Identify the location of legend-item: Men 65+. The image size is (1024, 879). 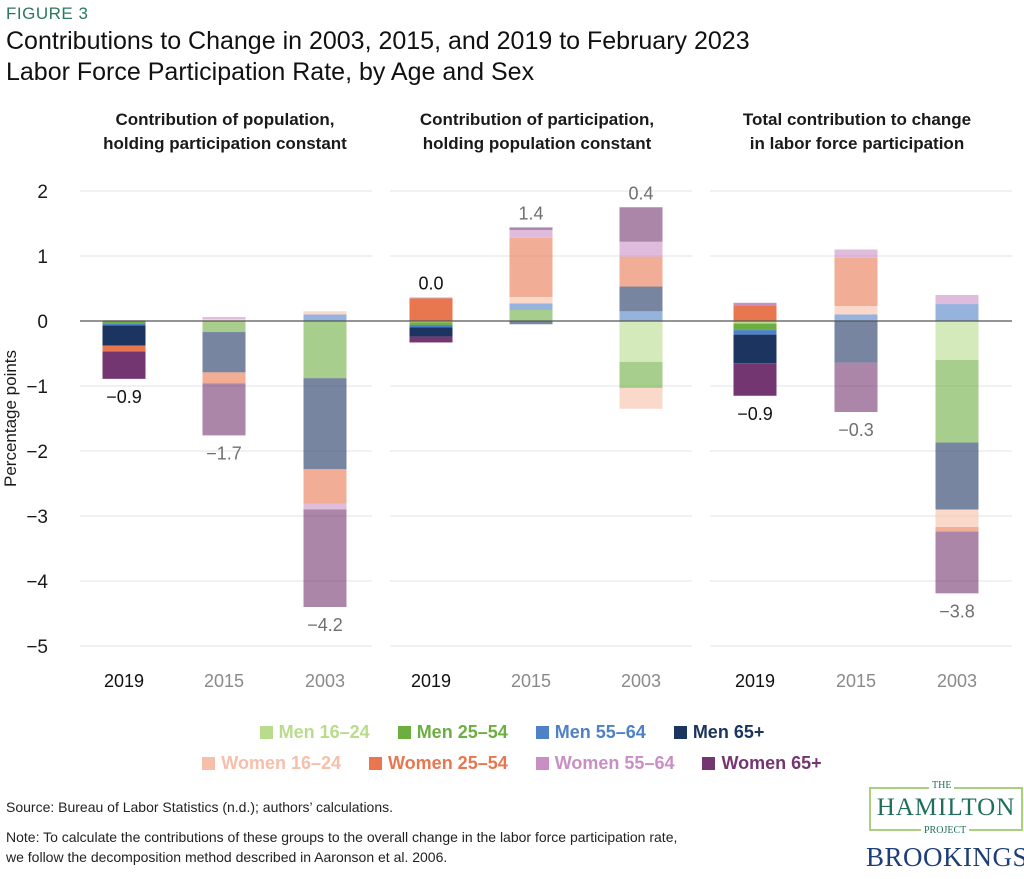
(719, 732).